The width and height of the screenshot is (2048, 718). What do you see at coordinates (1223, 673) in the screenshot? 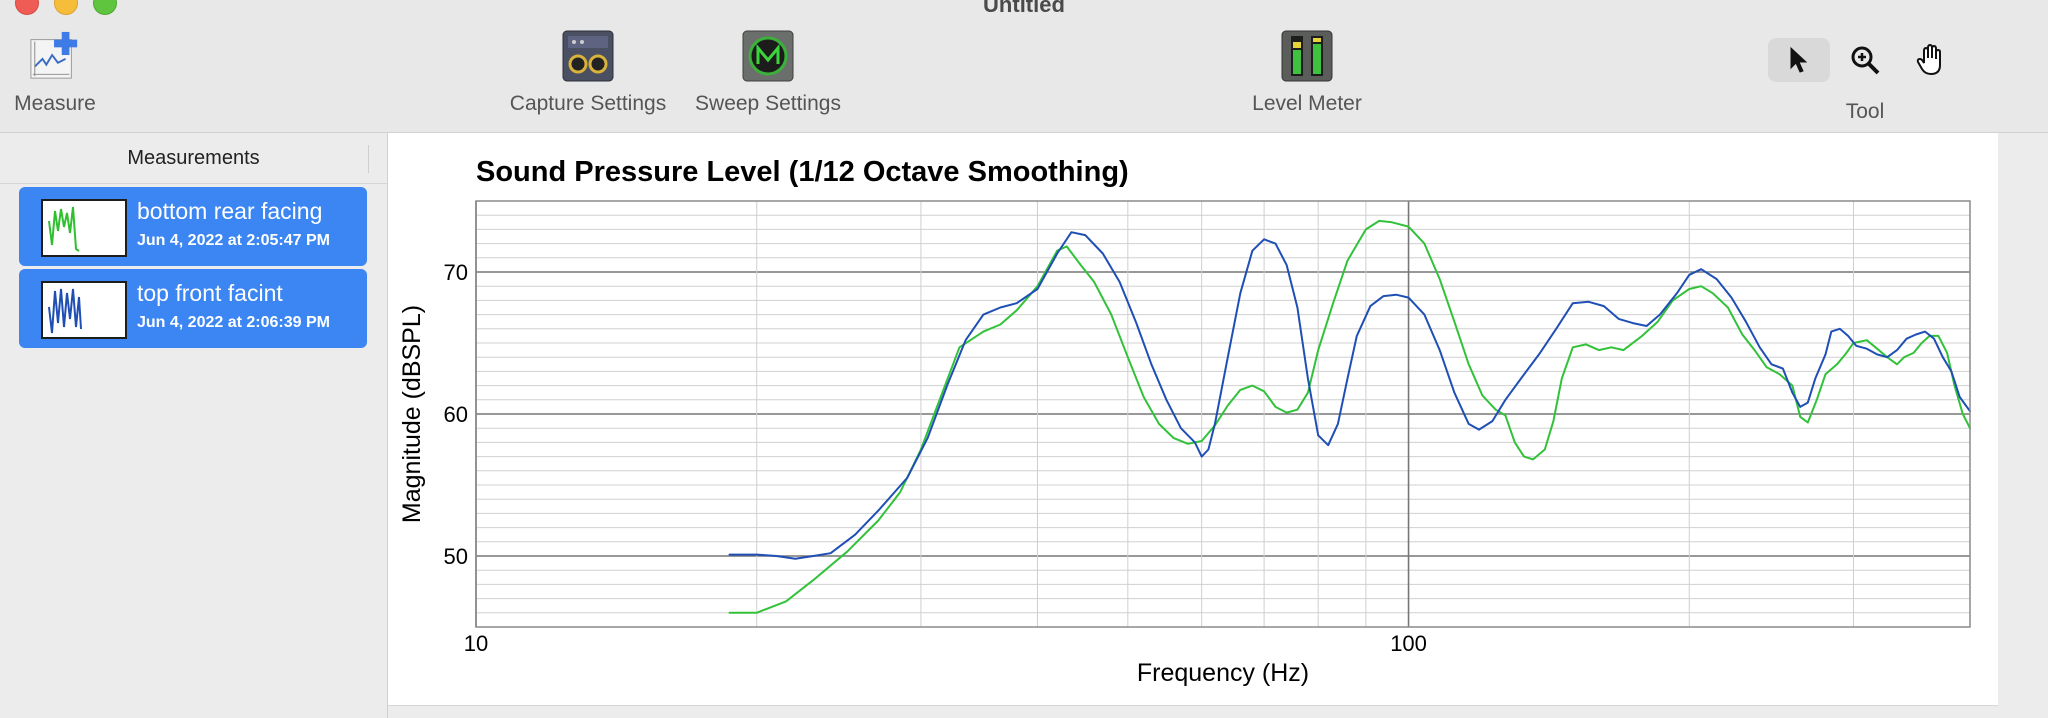
I see `x-axis-label: Frequency (Hz)` at bounding box center [1223, 673].